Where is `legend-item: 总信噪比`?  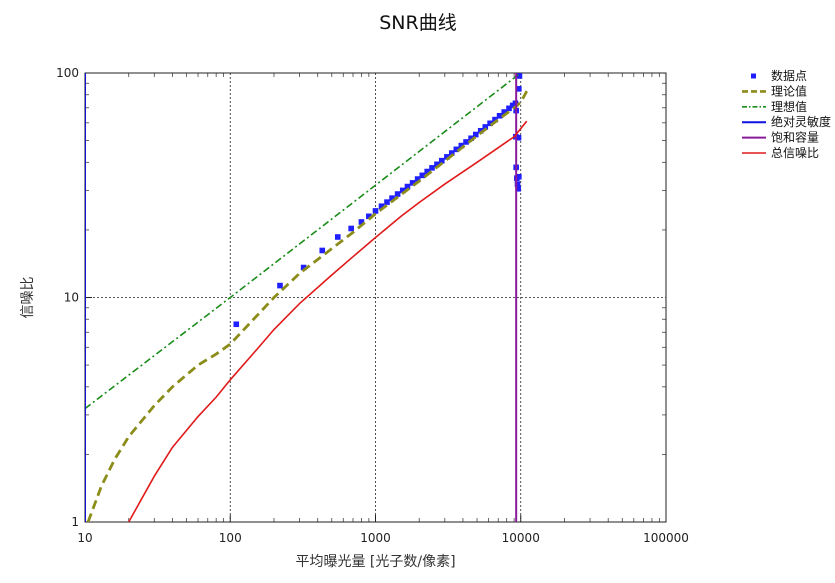 legend-item: 总信噪比 is located at coordinates (780, 153).